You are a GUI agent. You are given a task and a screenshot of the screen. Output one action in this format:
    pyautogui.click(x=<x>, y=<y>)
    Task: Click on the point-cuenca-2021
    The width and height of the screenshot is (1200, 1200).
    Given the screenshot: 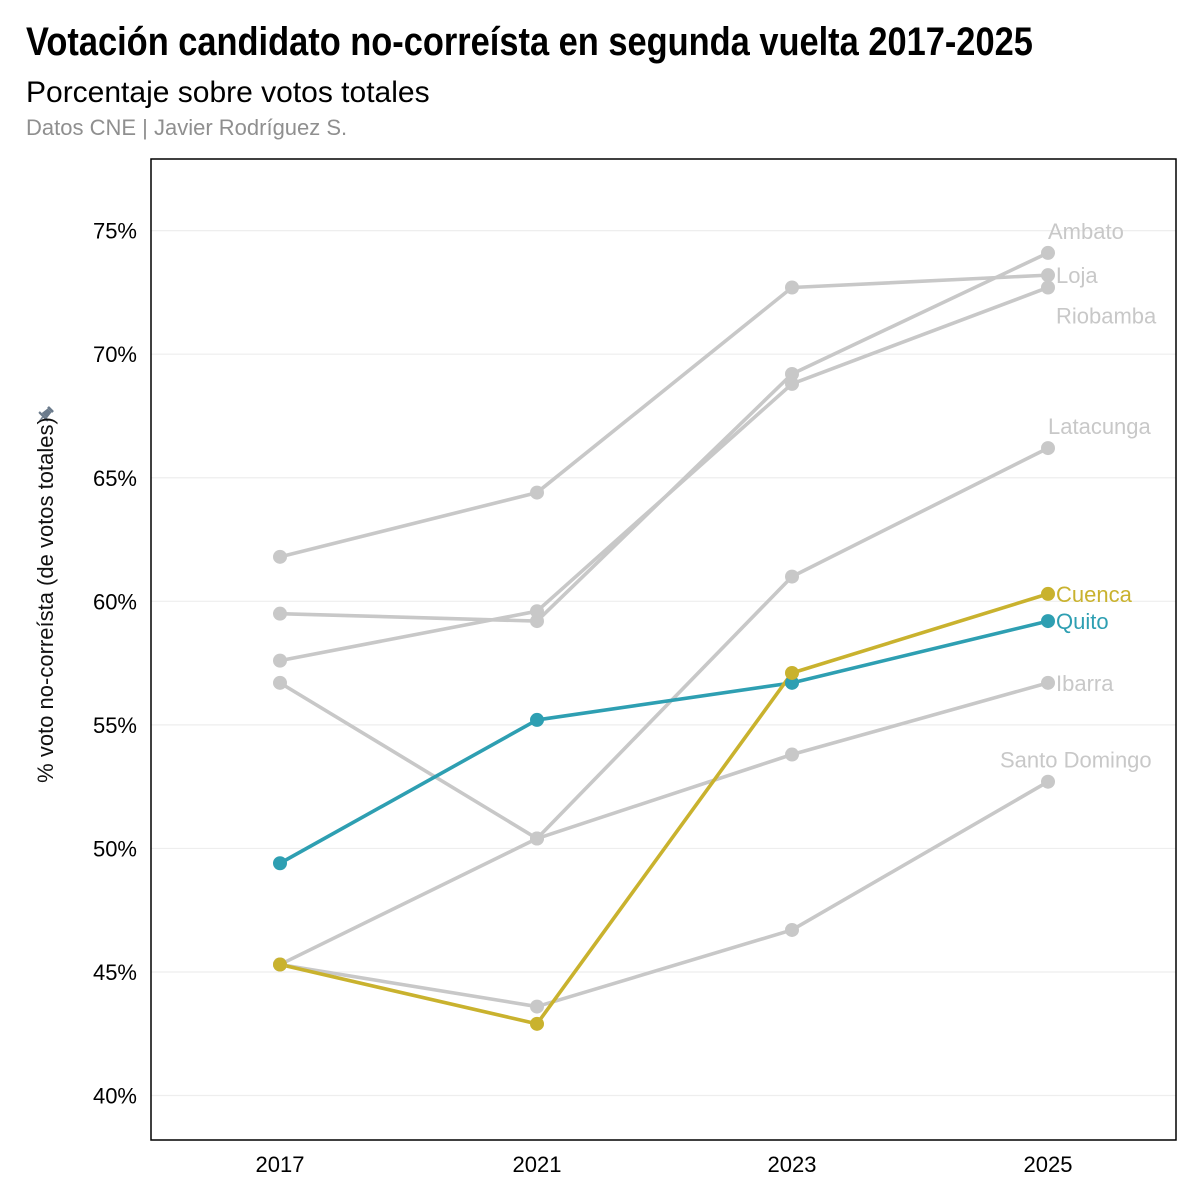 What is the action you would take?
    pyautogui.click(x=537, y=1023)
    